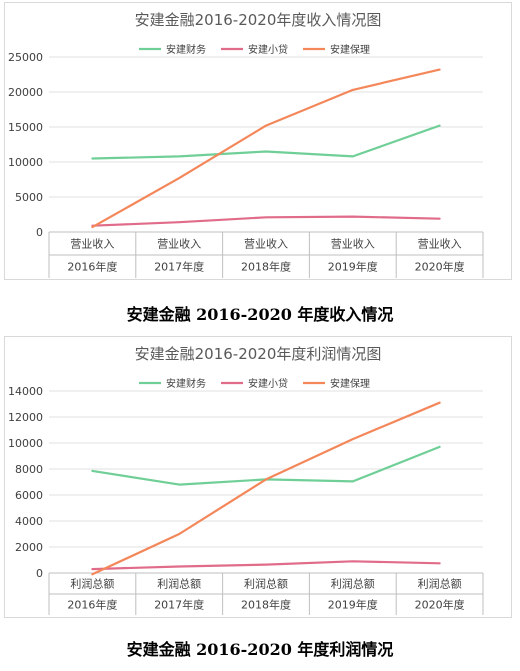 The height and width of the screenshot is (671, 520). I want to click on y-tick-label: 25000, so click(25, 57).